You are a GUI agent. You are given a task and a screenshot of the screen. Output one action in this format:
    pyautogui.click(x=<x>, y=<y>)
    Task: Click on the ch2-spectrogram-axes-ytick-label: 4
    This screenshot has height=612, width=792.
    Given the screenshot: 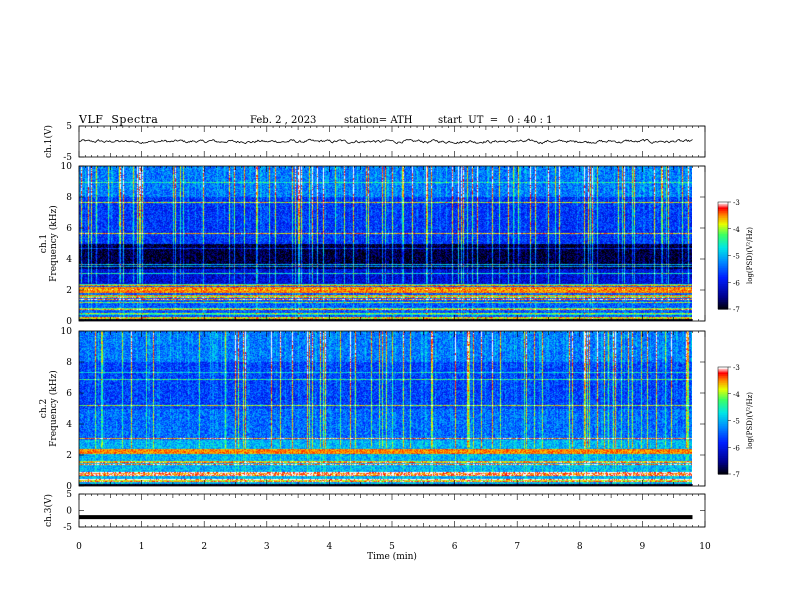 What is the action you would take?
    pyautogui.click(x=69, y=425)
    